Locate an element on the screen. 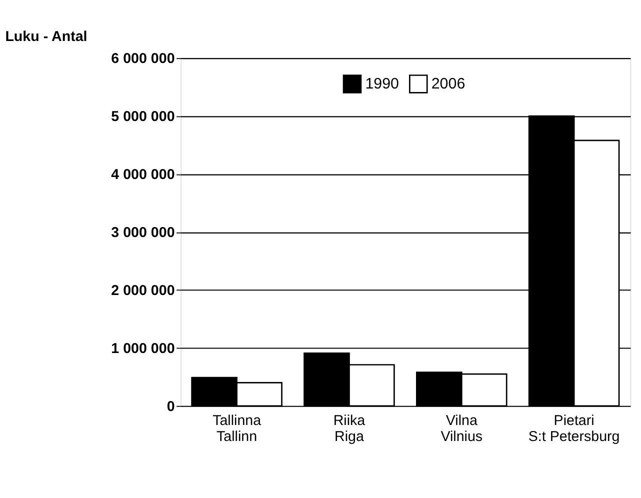 Image resolution: width=641 pixels, height=498 pixels. y-tick-label: 1 000 000 is located at coordinates (143, 348).